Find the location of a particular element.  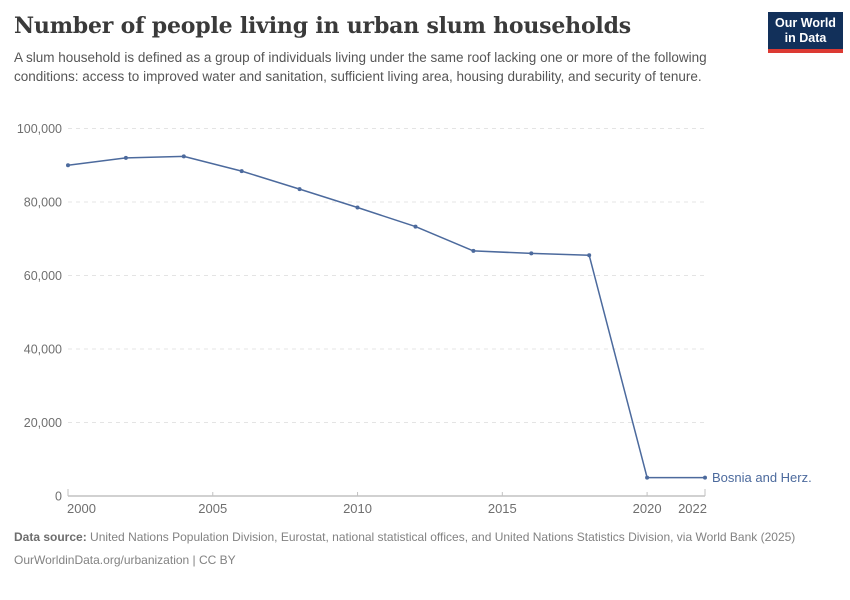

y-tick-label: 20,000 is located at coordinates (43, 423).